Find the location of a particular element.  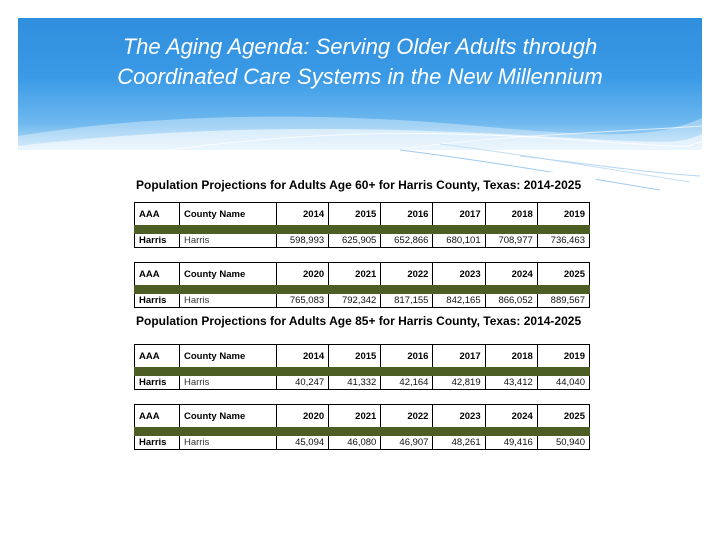

cell-value: 43,412 is located at coordinates (511, 383).